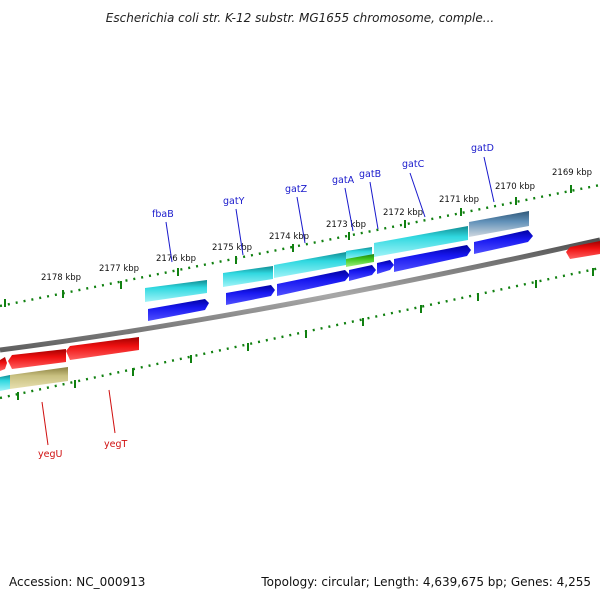 This screenshot has height=600, width=600. What do you see at coordinates (61, 278) in the screenshot?
I see `scale-label-2178: 2178 kbp` at bounding box center [61, 278].